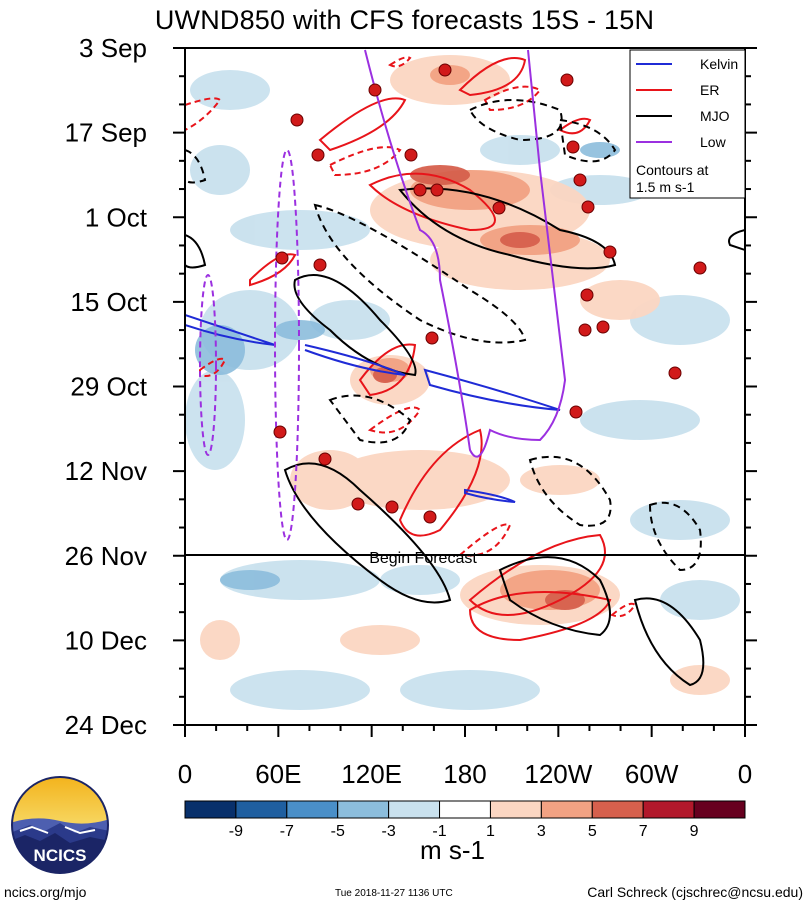 This screenshot has width=809, height=907. What do you see at coordinates (106, 556) in the screenshot?
I see `y-tick-label: 26 Nov` at bounding box center [106, 556].